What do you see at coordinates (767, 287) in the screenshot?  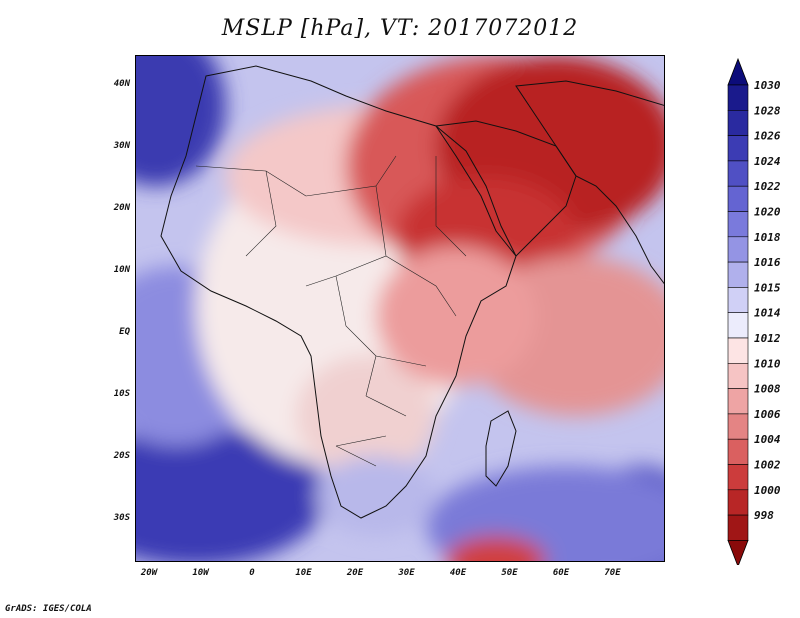 I see `colorbar-level-label: 1015` at bounding box center [767, 287].